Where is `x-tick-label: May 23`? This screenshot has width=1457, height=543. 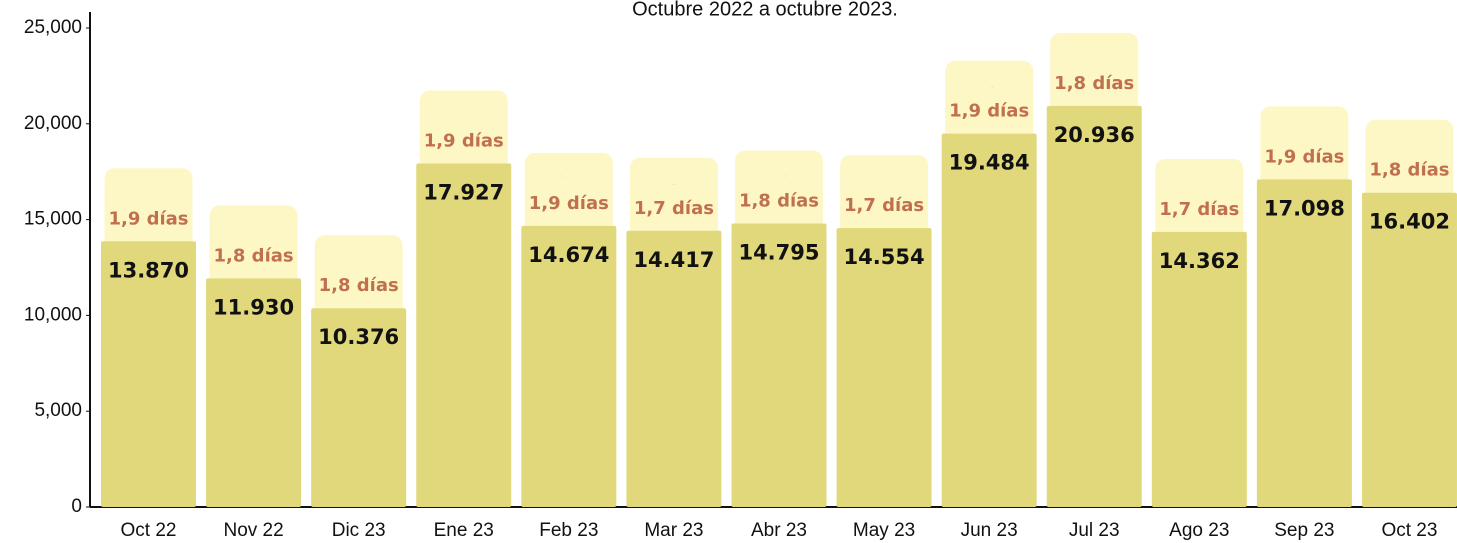 x-tick-label: May 23 is located at coordinates (884, 530).